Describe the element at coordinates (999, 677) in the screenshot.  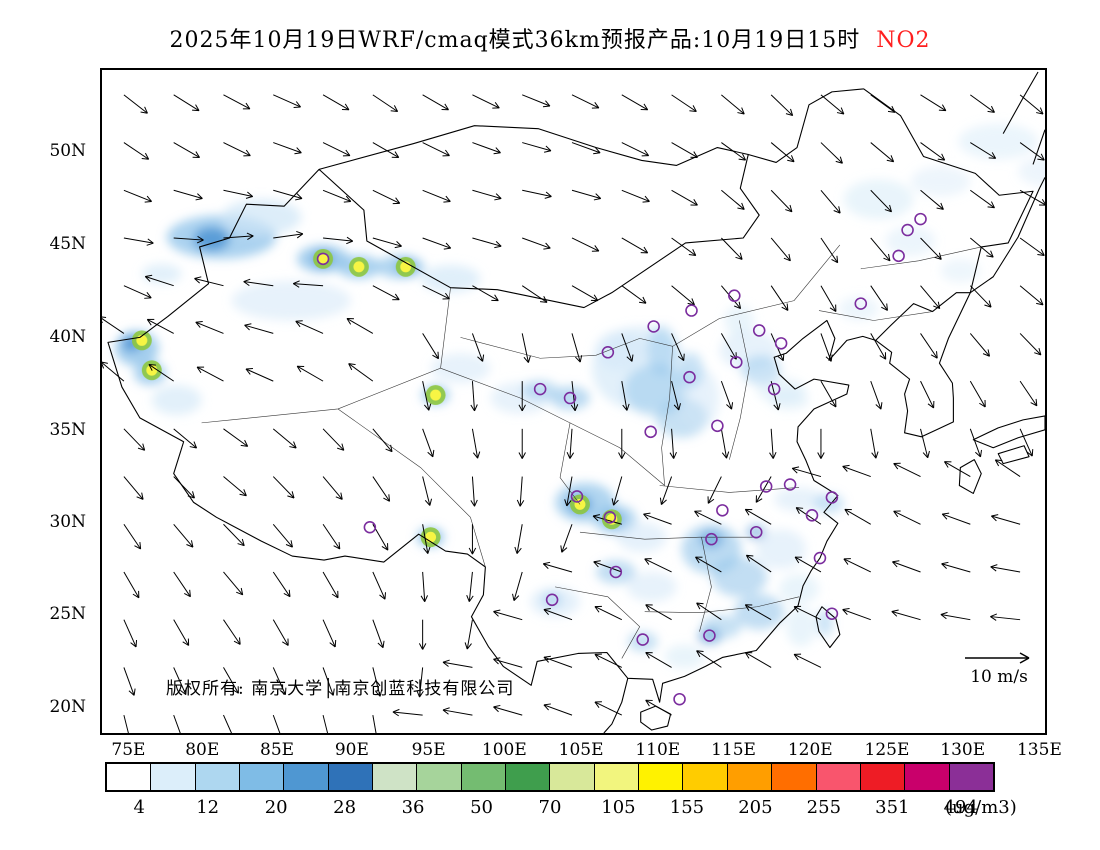
I see `wind-scale-label: 10 m/s` at that location.